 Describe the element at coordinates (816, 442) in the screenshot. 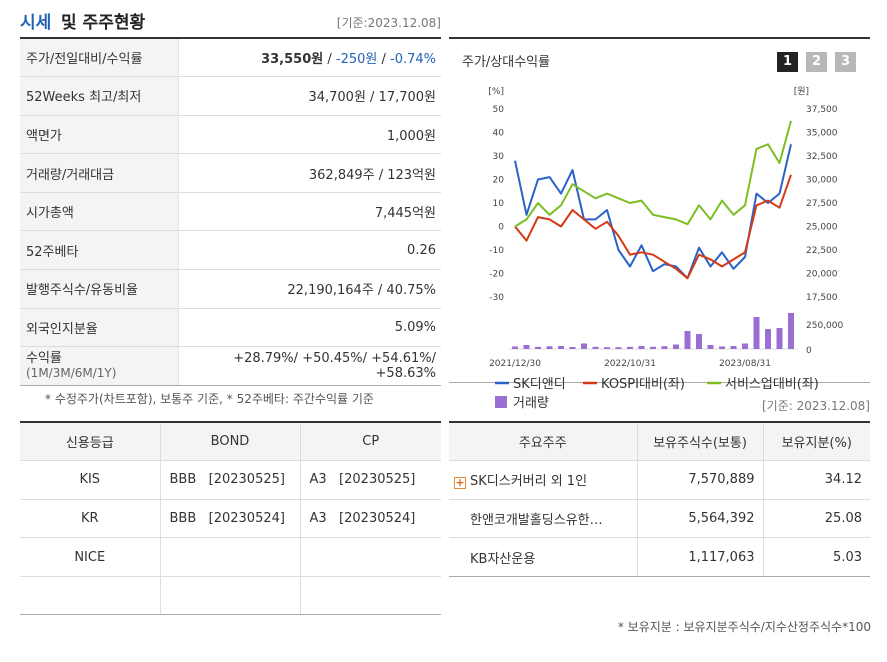

I see `column-header: 보유지분(%)` at that location.